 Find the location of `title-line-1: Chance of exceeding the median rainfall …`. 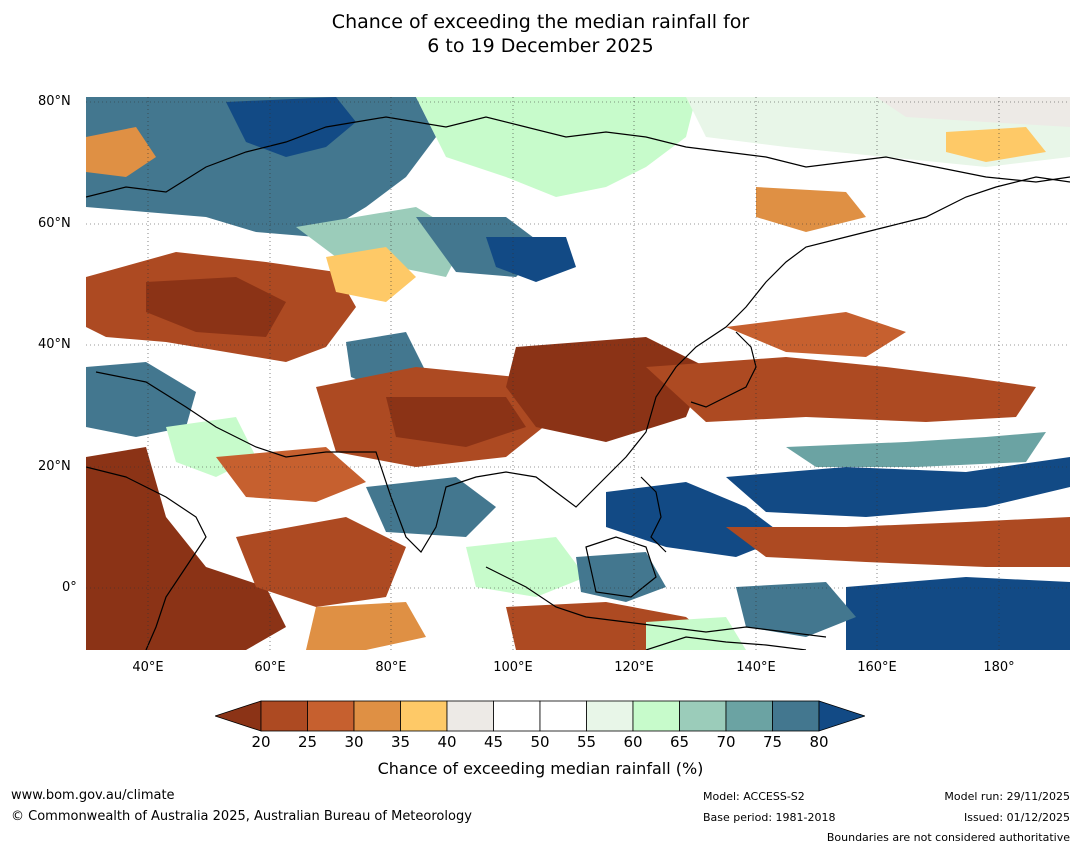

title-line-1: Chance of exceeding the median rainfall … is located at coordinates (540, 22).